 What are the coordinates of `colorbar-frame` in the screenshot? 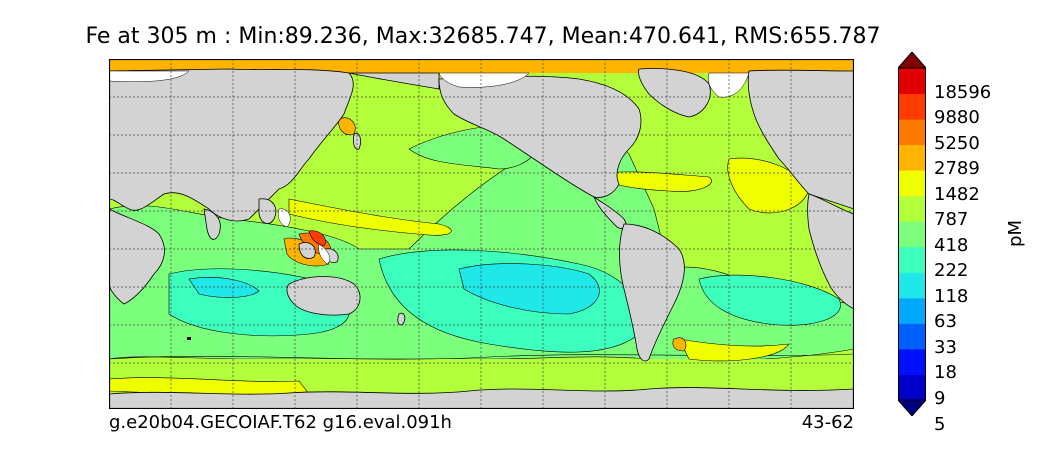 It's located at (912, 234).